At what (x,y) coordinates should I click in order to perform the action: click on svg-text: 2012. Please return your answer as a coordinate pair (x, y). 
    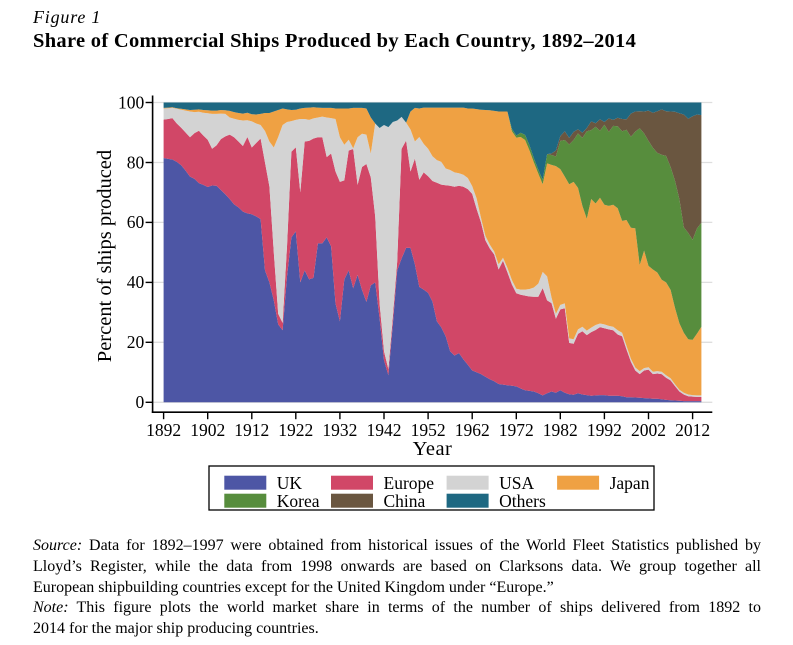
    Looking at the image, I should click on (692, 430).